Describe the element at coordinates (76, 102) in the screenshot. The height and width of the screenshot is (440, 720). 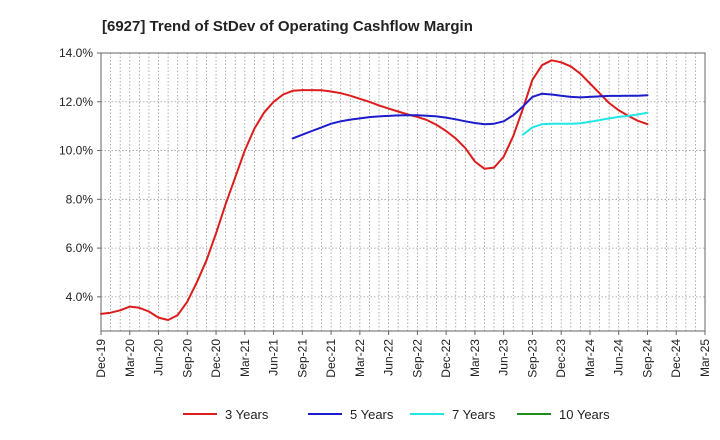
I see `y-tick-label: 12.0%` at that location.